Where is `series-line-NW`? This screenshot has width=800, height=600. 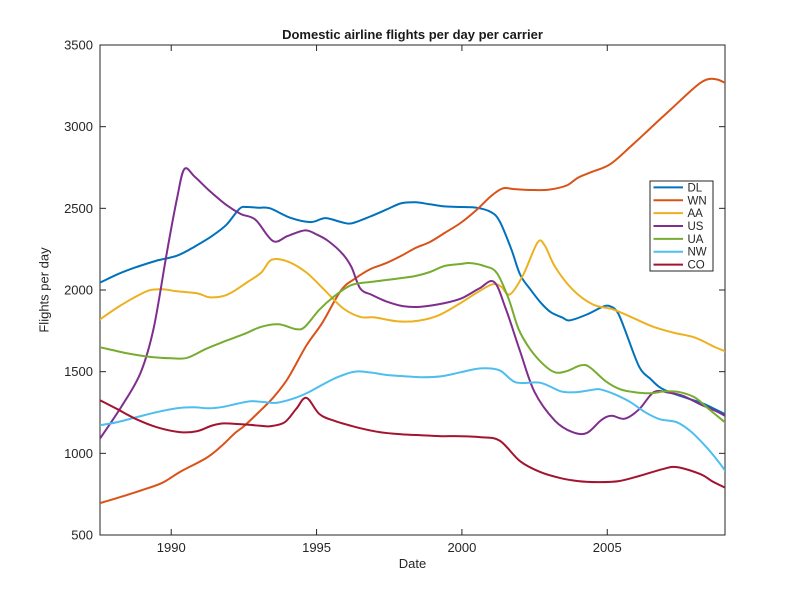 series-line-NW is located at coordinates (412, 419).